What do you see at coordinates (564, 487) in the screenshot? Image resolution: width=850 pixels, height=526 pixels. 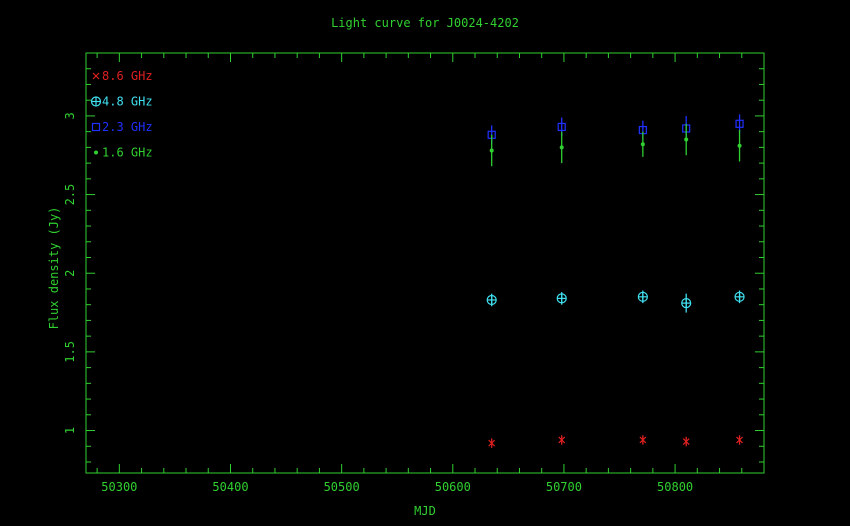 I see `x-tick-label: 50700` at bounding box center [564, 487].